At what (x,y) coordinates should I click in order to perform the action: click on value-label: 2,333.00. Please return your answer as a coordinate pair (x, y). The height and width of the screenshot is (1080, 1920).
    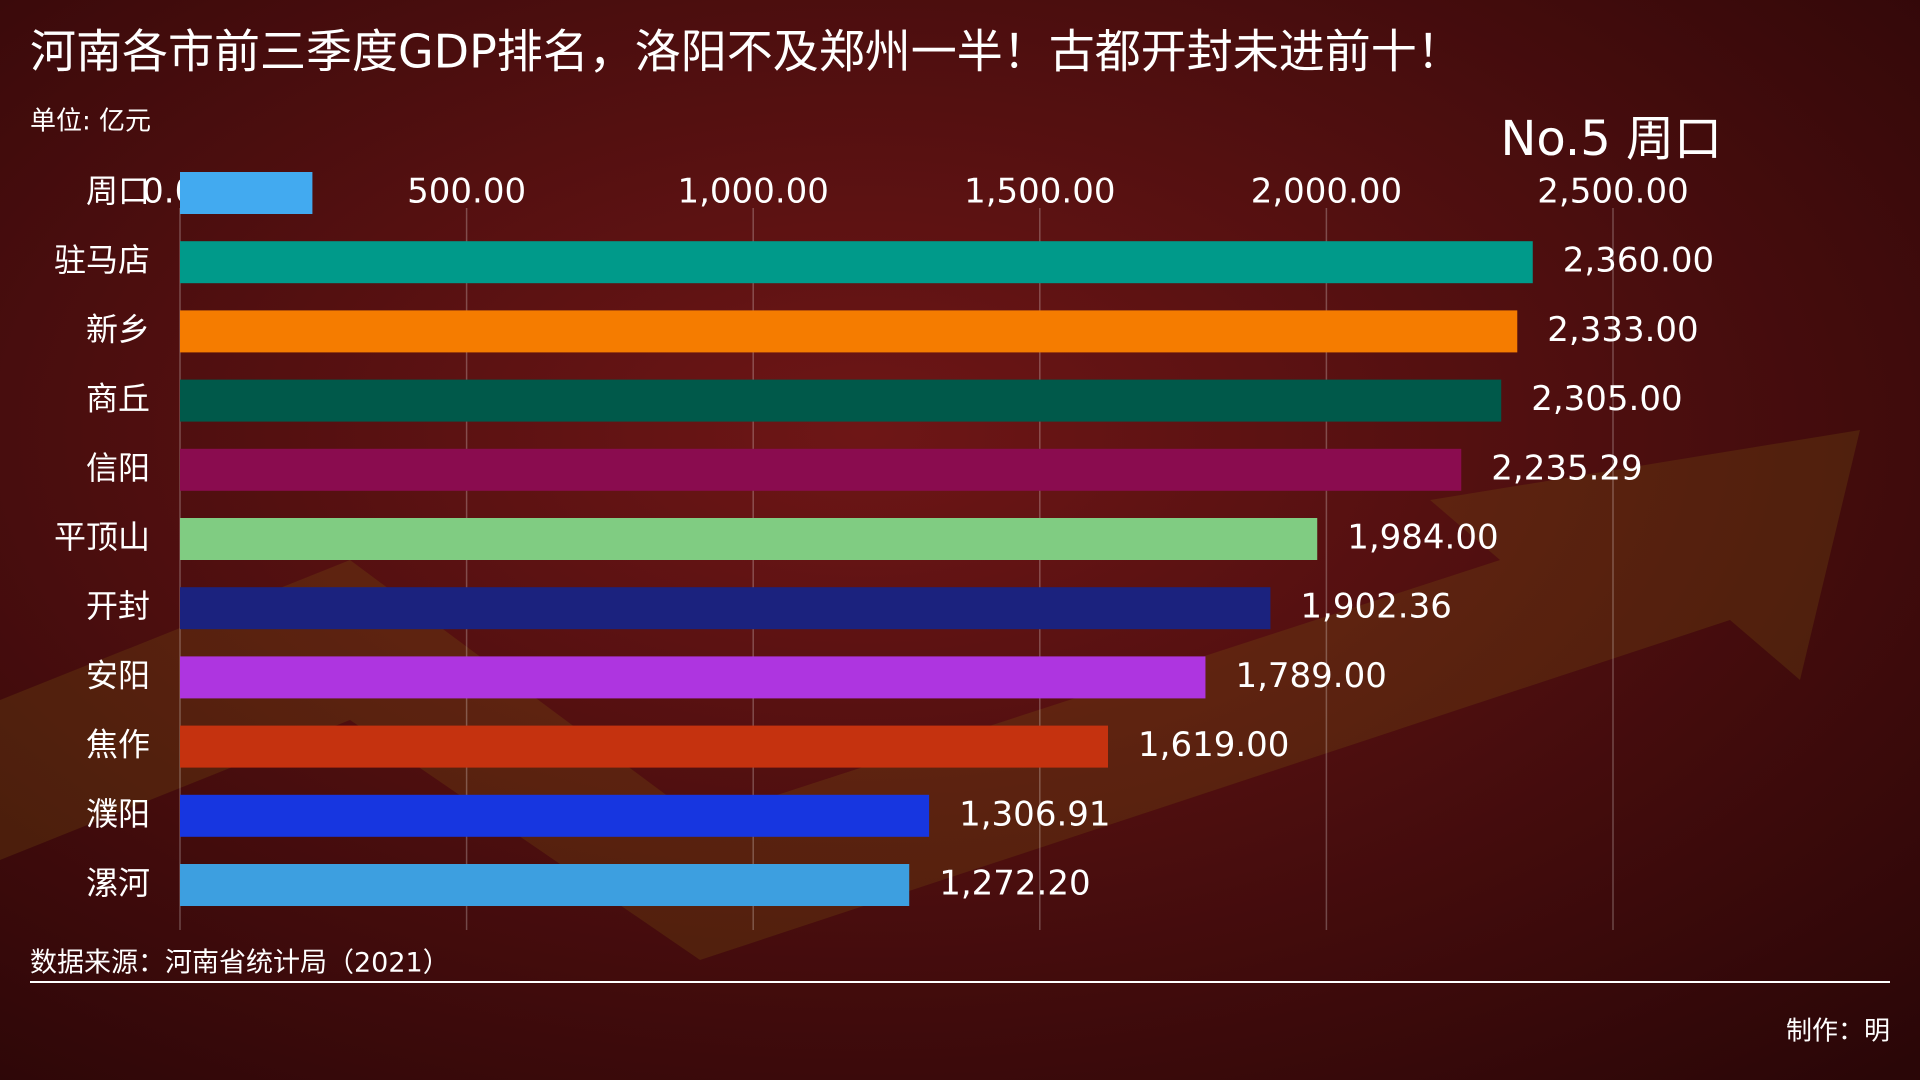
    Looking at the image, I should click on (1622, 330).